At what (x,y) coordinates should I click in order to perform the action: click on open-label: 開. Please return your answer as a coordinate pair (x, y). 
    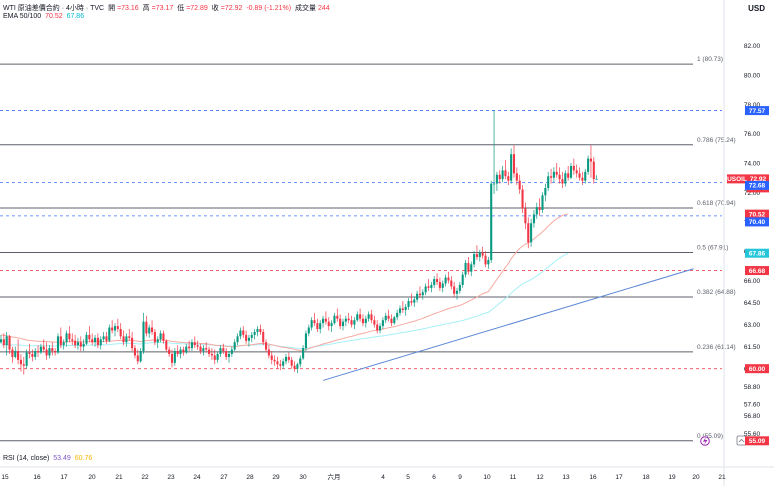
    Looking at the image, I should click on (112, 8).